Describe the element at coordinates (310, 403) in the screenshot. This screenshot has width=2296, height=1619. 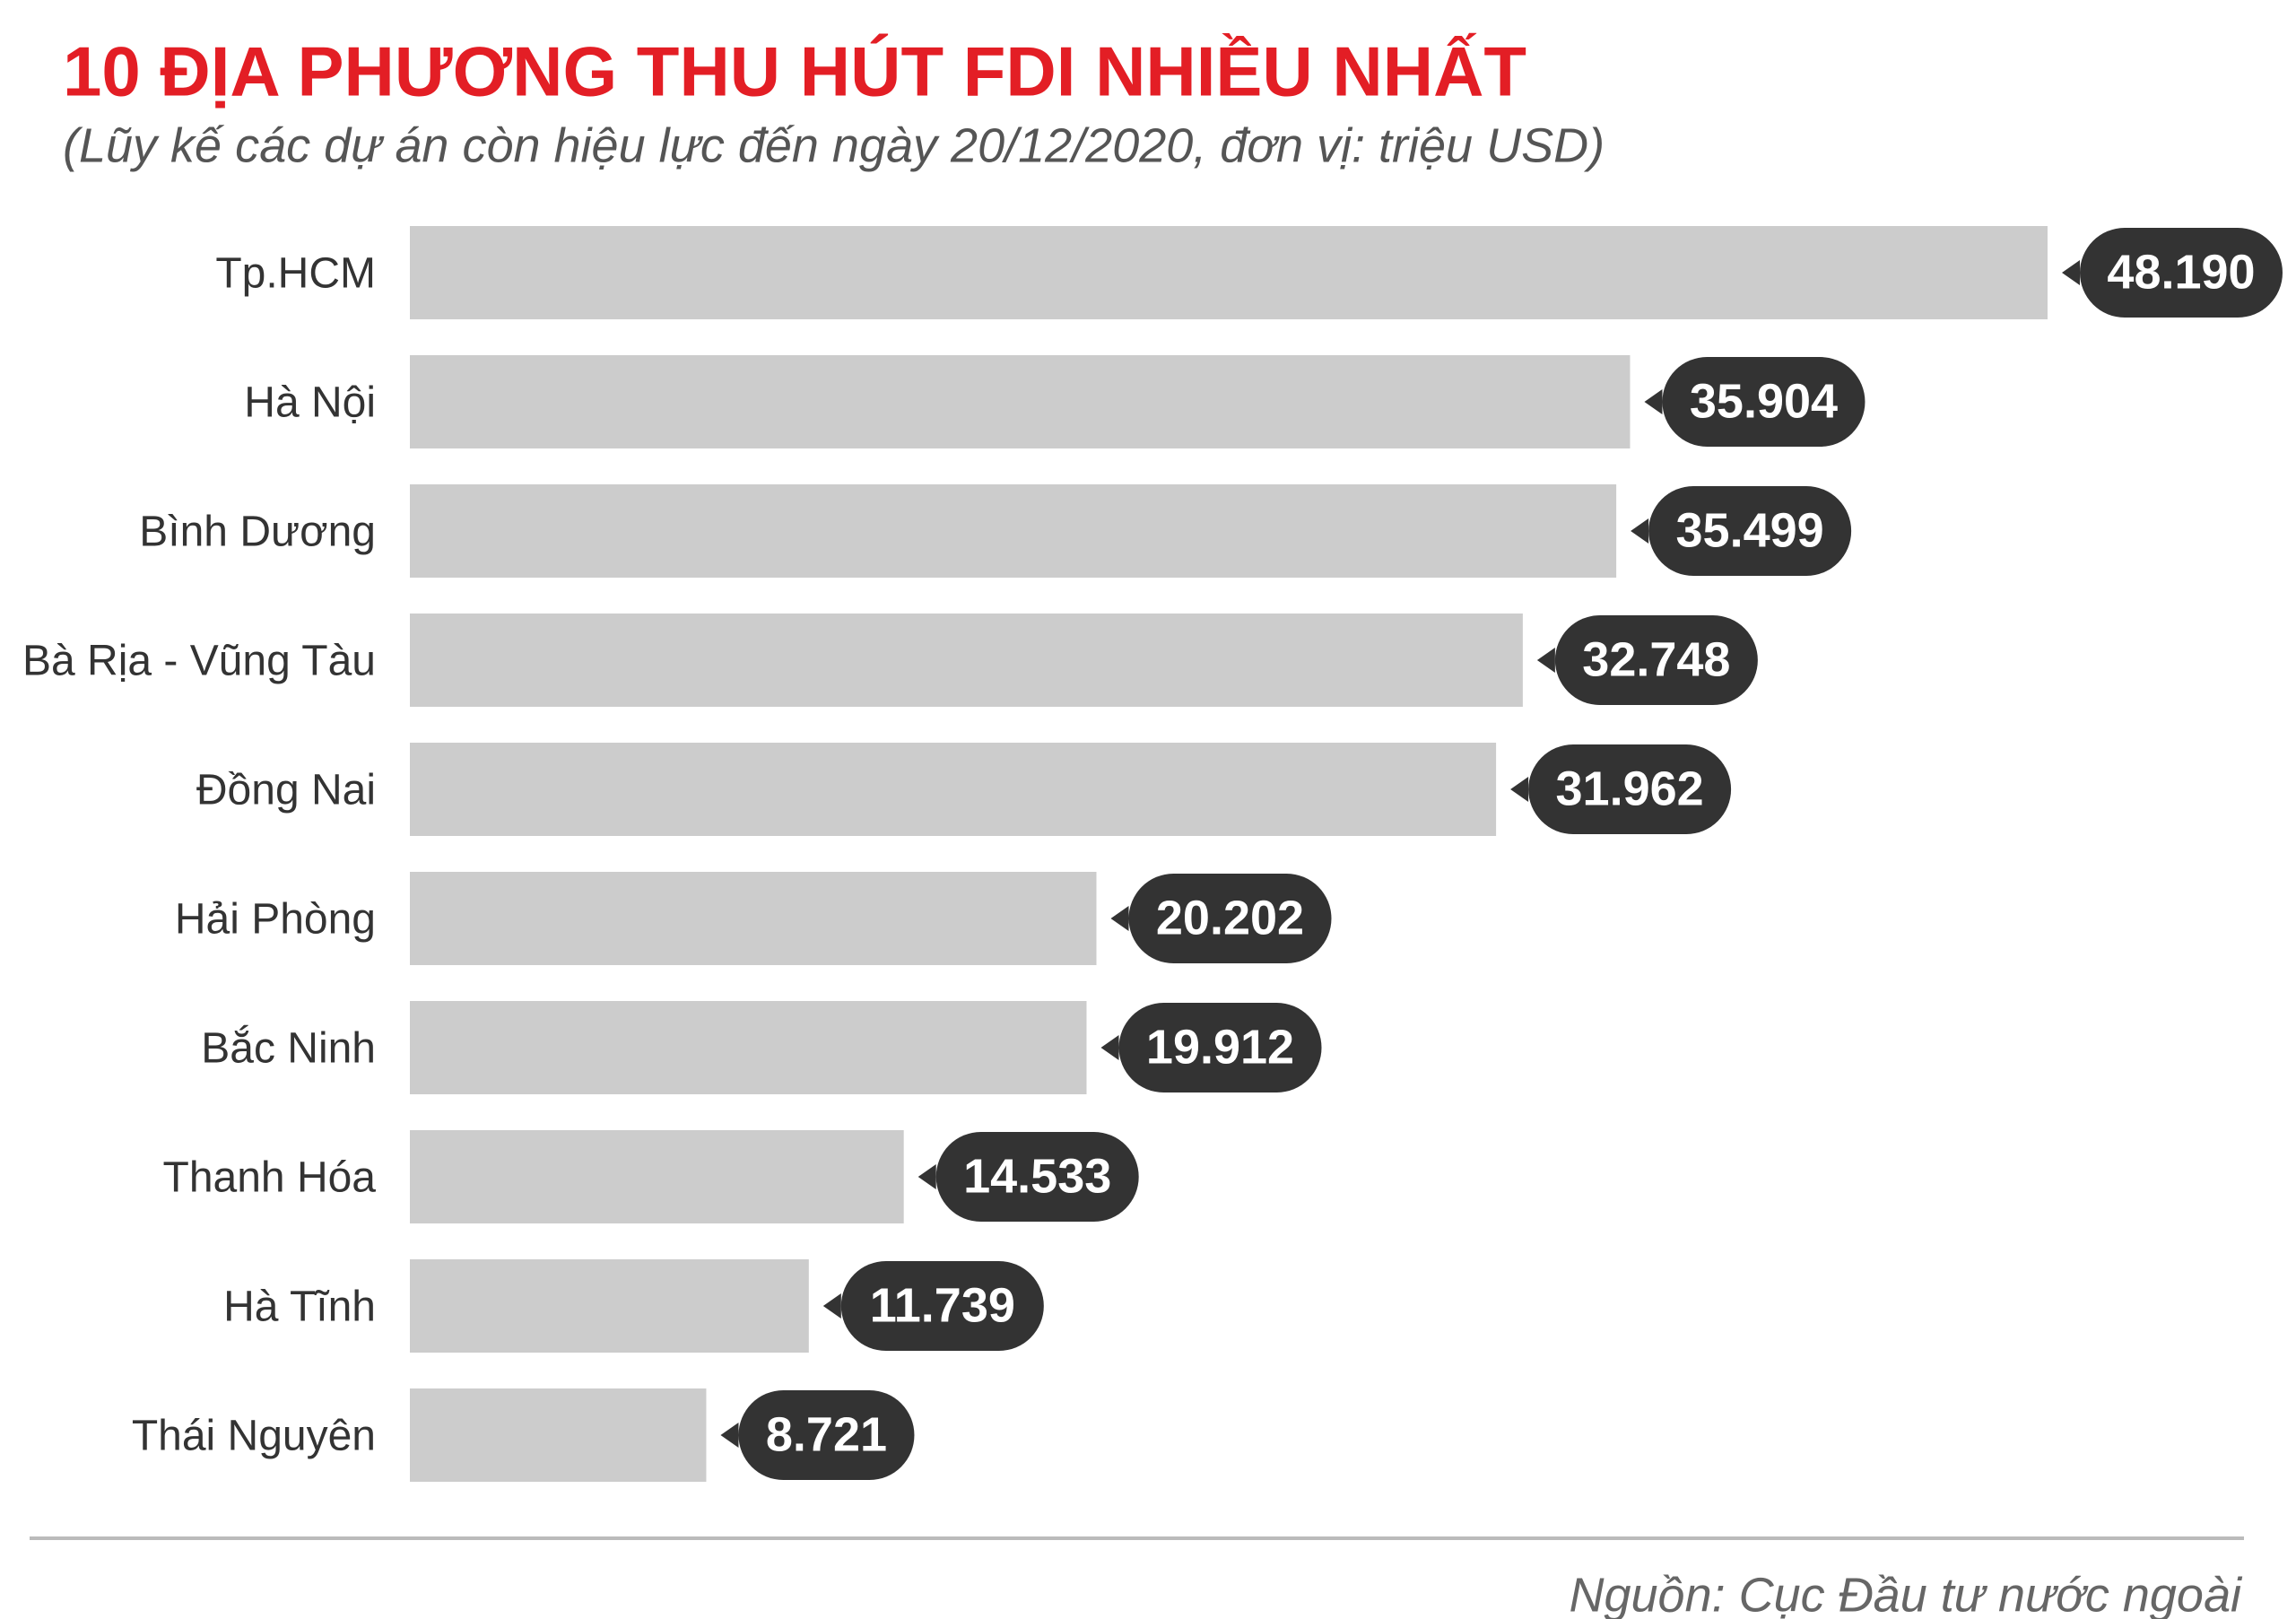
I see `category-label: Hà Nội` at that location.